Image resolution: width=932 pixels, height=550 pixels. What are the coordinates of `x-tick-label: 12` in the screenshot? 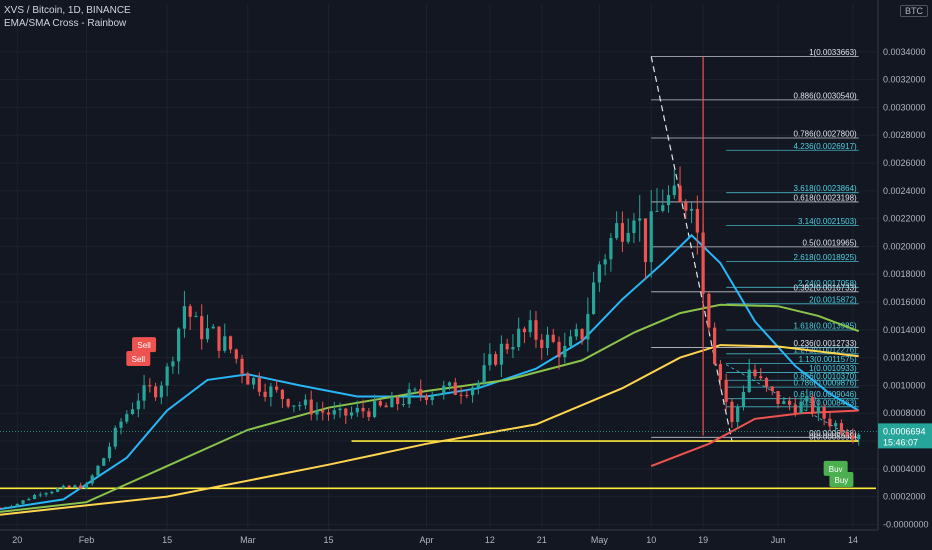 It's located at (490, 540).